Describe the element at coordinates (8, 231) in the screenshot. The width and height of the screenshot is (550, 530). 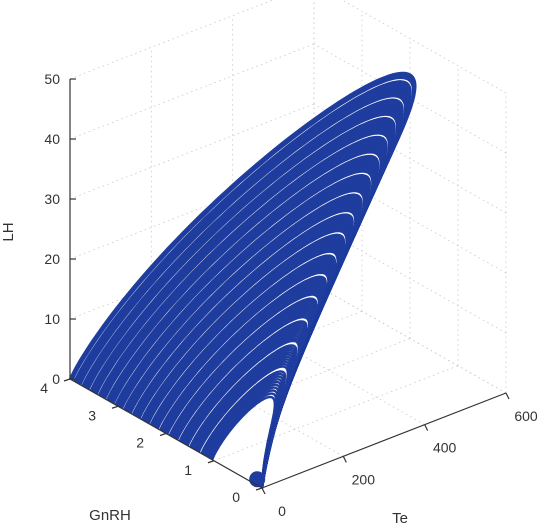
I see `z-axis-title: LH` at that location.